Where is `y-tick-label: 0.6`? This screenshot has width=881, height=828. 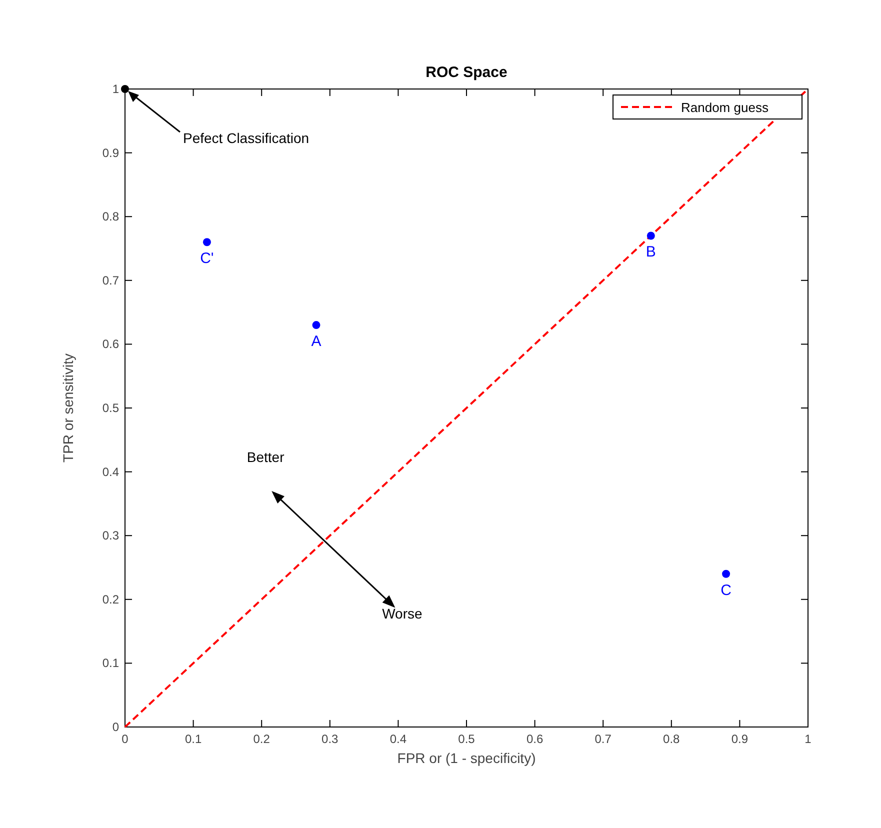
y-tick-label: 0.6 is located at coordinates (111, 344).